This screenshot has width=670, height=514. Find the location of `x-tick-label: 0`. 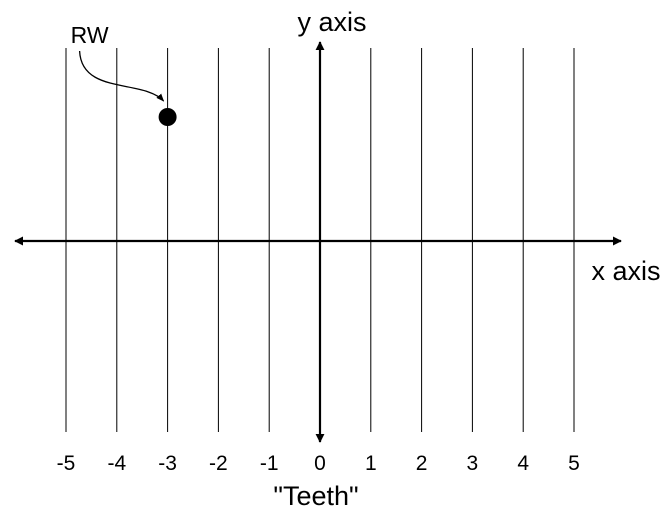

x-tick-label: 0 is located at coordinates (320, 463).